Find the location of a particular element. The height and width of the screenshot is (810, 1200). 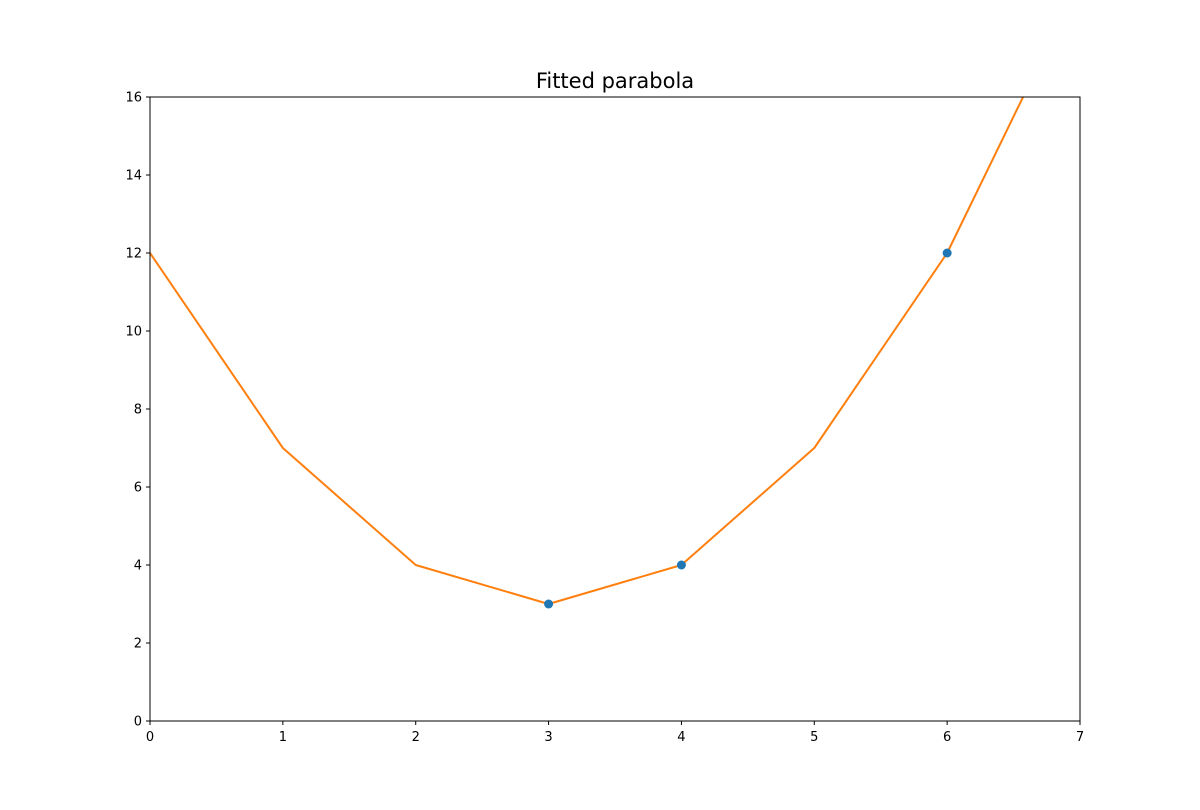

y-tick-label: 12 is located at coordinates (133, 254).